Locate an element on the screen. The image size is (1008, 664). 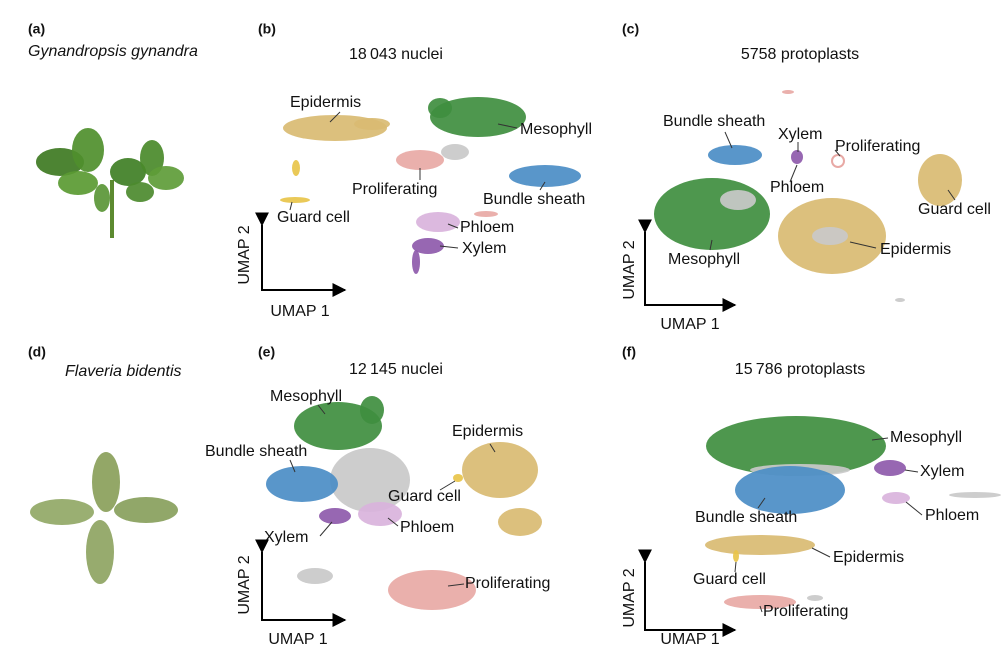
panel-letter: (b) is located at coordinates (267, 29).